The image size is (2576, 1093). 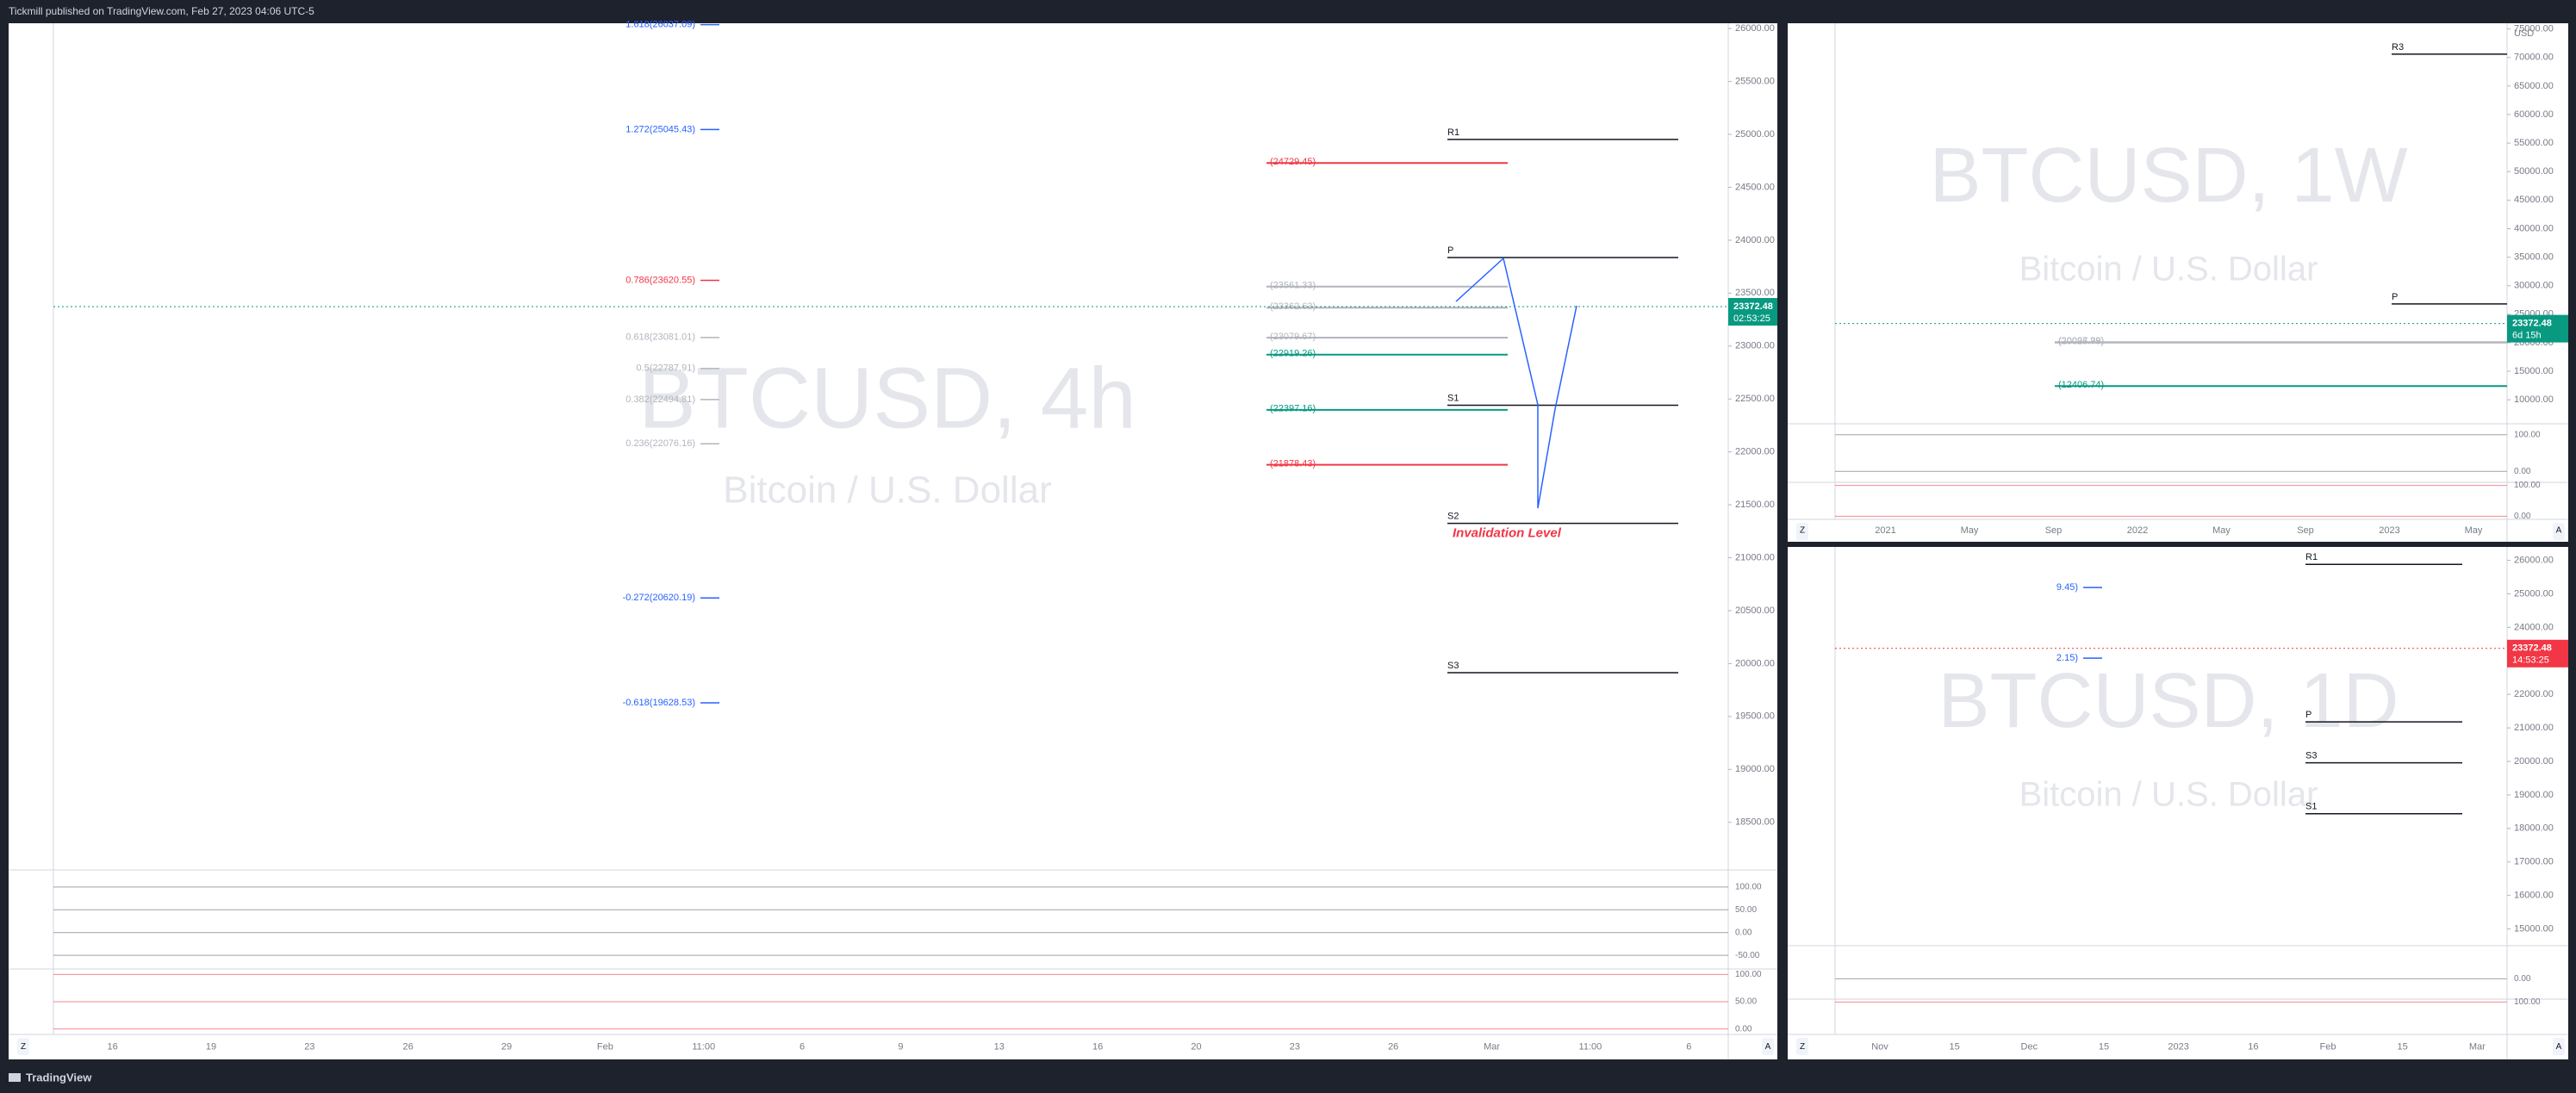 I want to click on fib-level-label: 1.272(25045.43), so click(x=660, y=129).